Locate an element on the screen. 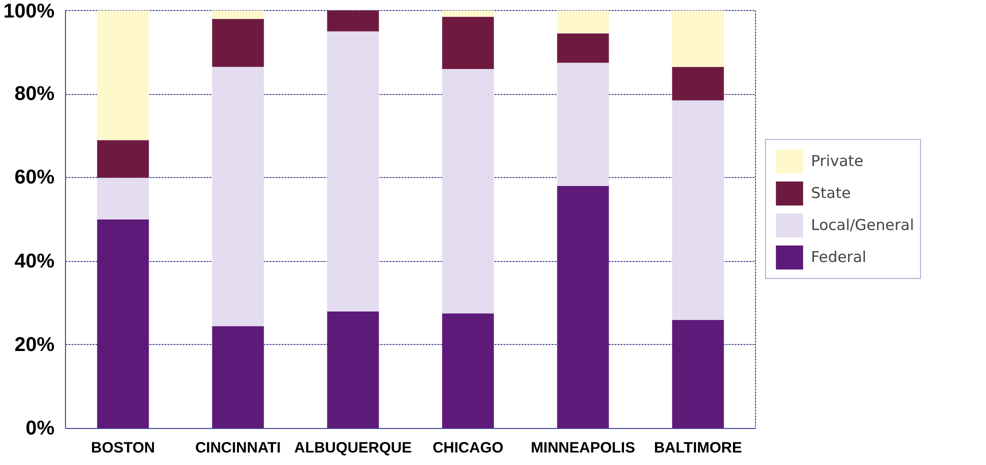 The width and height of the screenshot is (986, 465). x-tick-label: ALBUQUERQUE is located at coordinates (353, 448).